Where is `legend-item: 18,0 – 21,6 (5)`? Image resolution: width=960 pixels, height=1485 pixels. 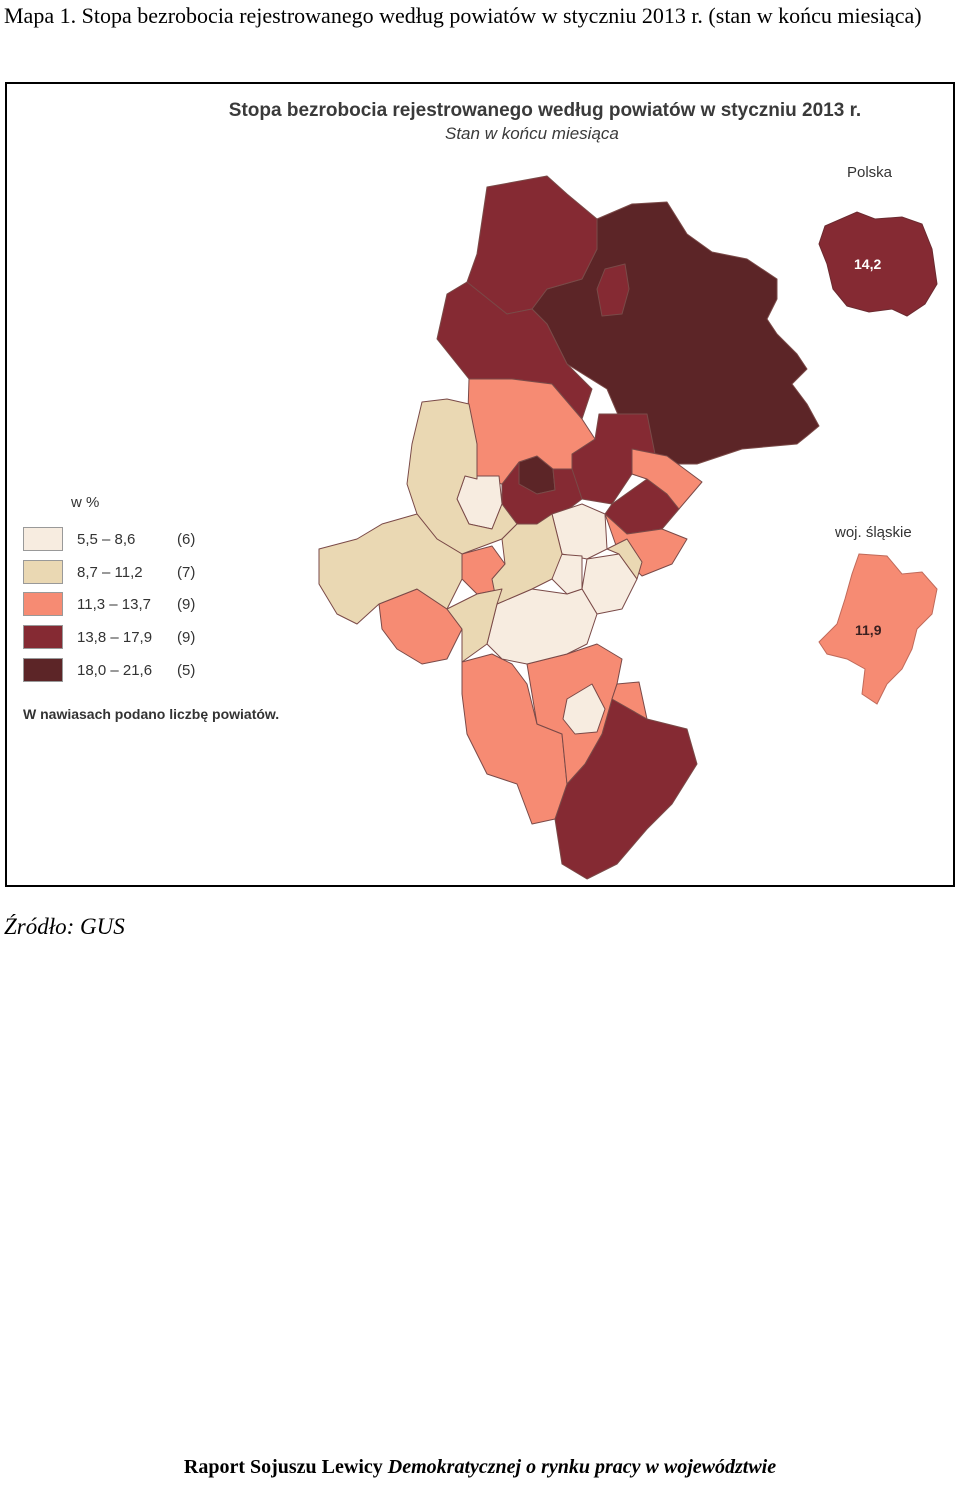
legend-item: 18,0 – 21,6 (5) is located at coordinates (109, 670).